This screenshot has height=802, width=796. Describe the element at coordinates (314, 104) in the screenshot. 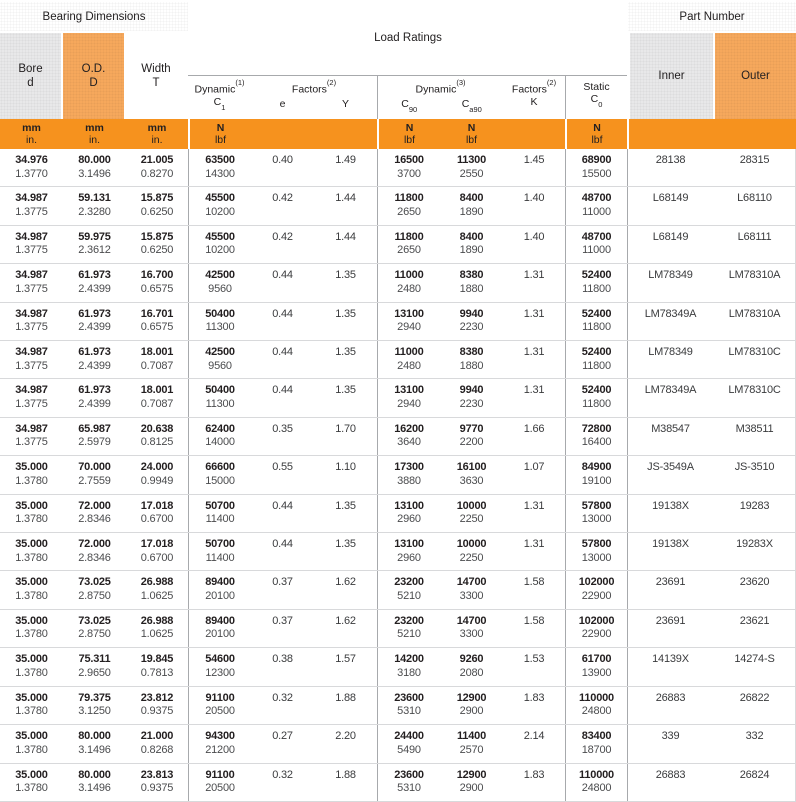

I see `factors-ey-symbols: e Y` at that location.